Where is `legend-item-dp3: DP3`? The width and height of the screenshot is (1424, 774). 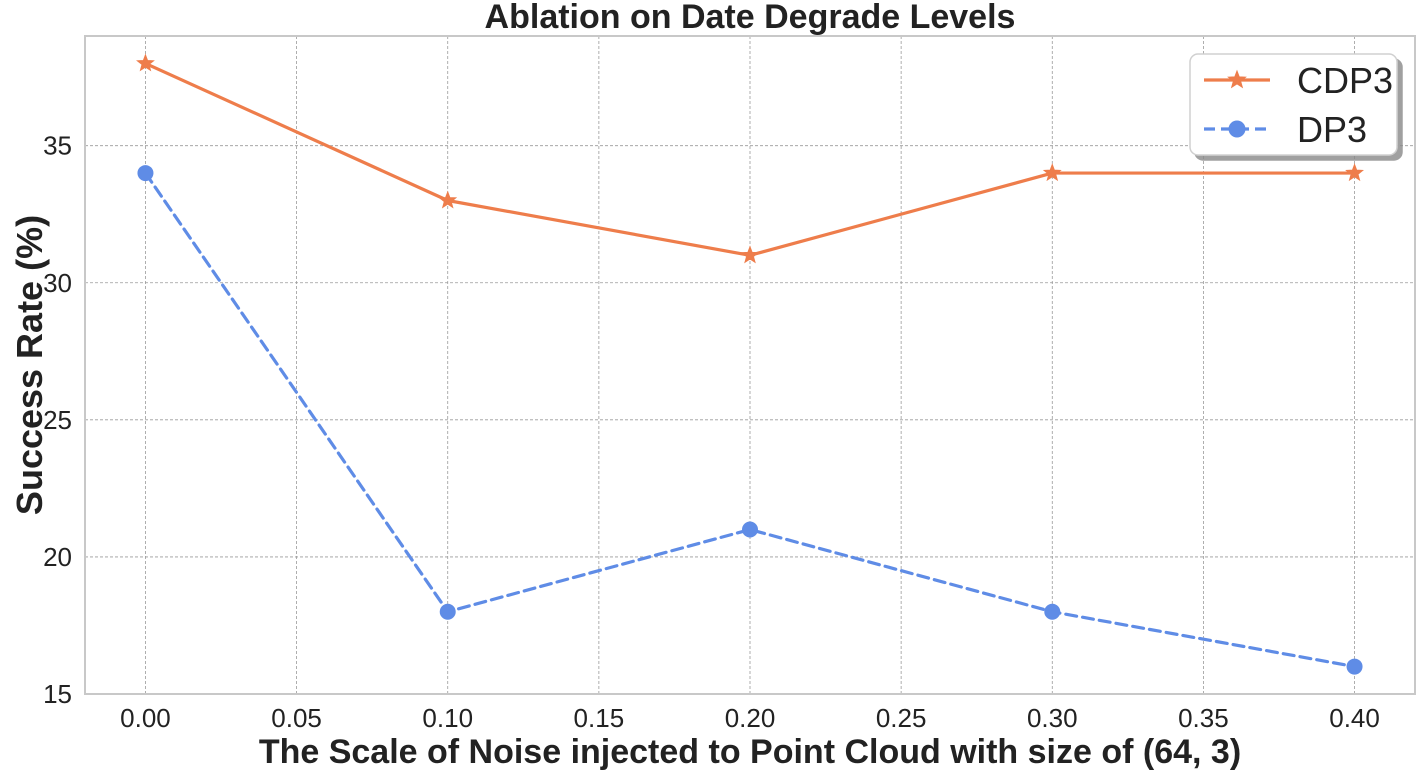 legend-item-dp3: DP3 is located at coordinates (1285, 129).